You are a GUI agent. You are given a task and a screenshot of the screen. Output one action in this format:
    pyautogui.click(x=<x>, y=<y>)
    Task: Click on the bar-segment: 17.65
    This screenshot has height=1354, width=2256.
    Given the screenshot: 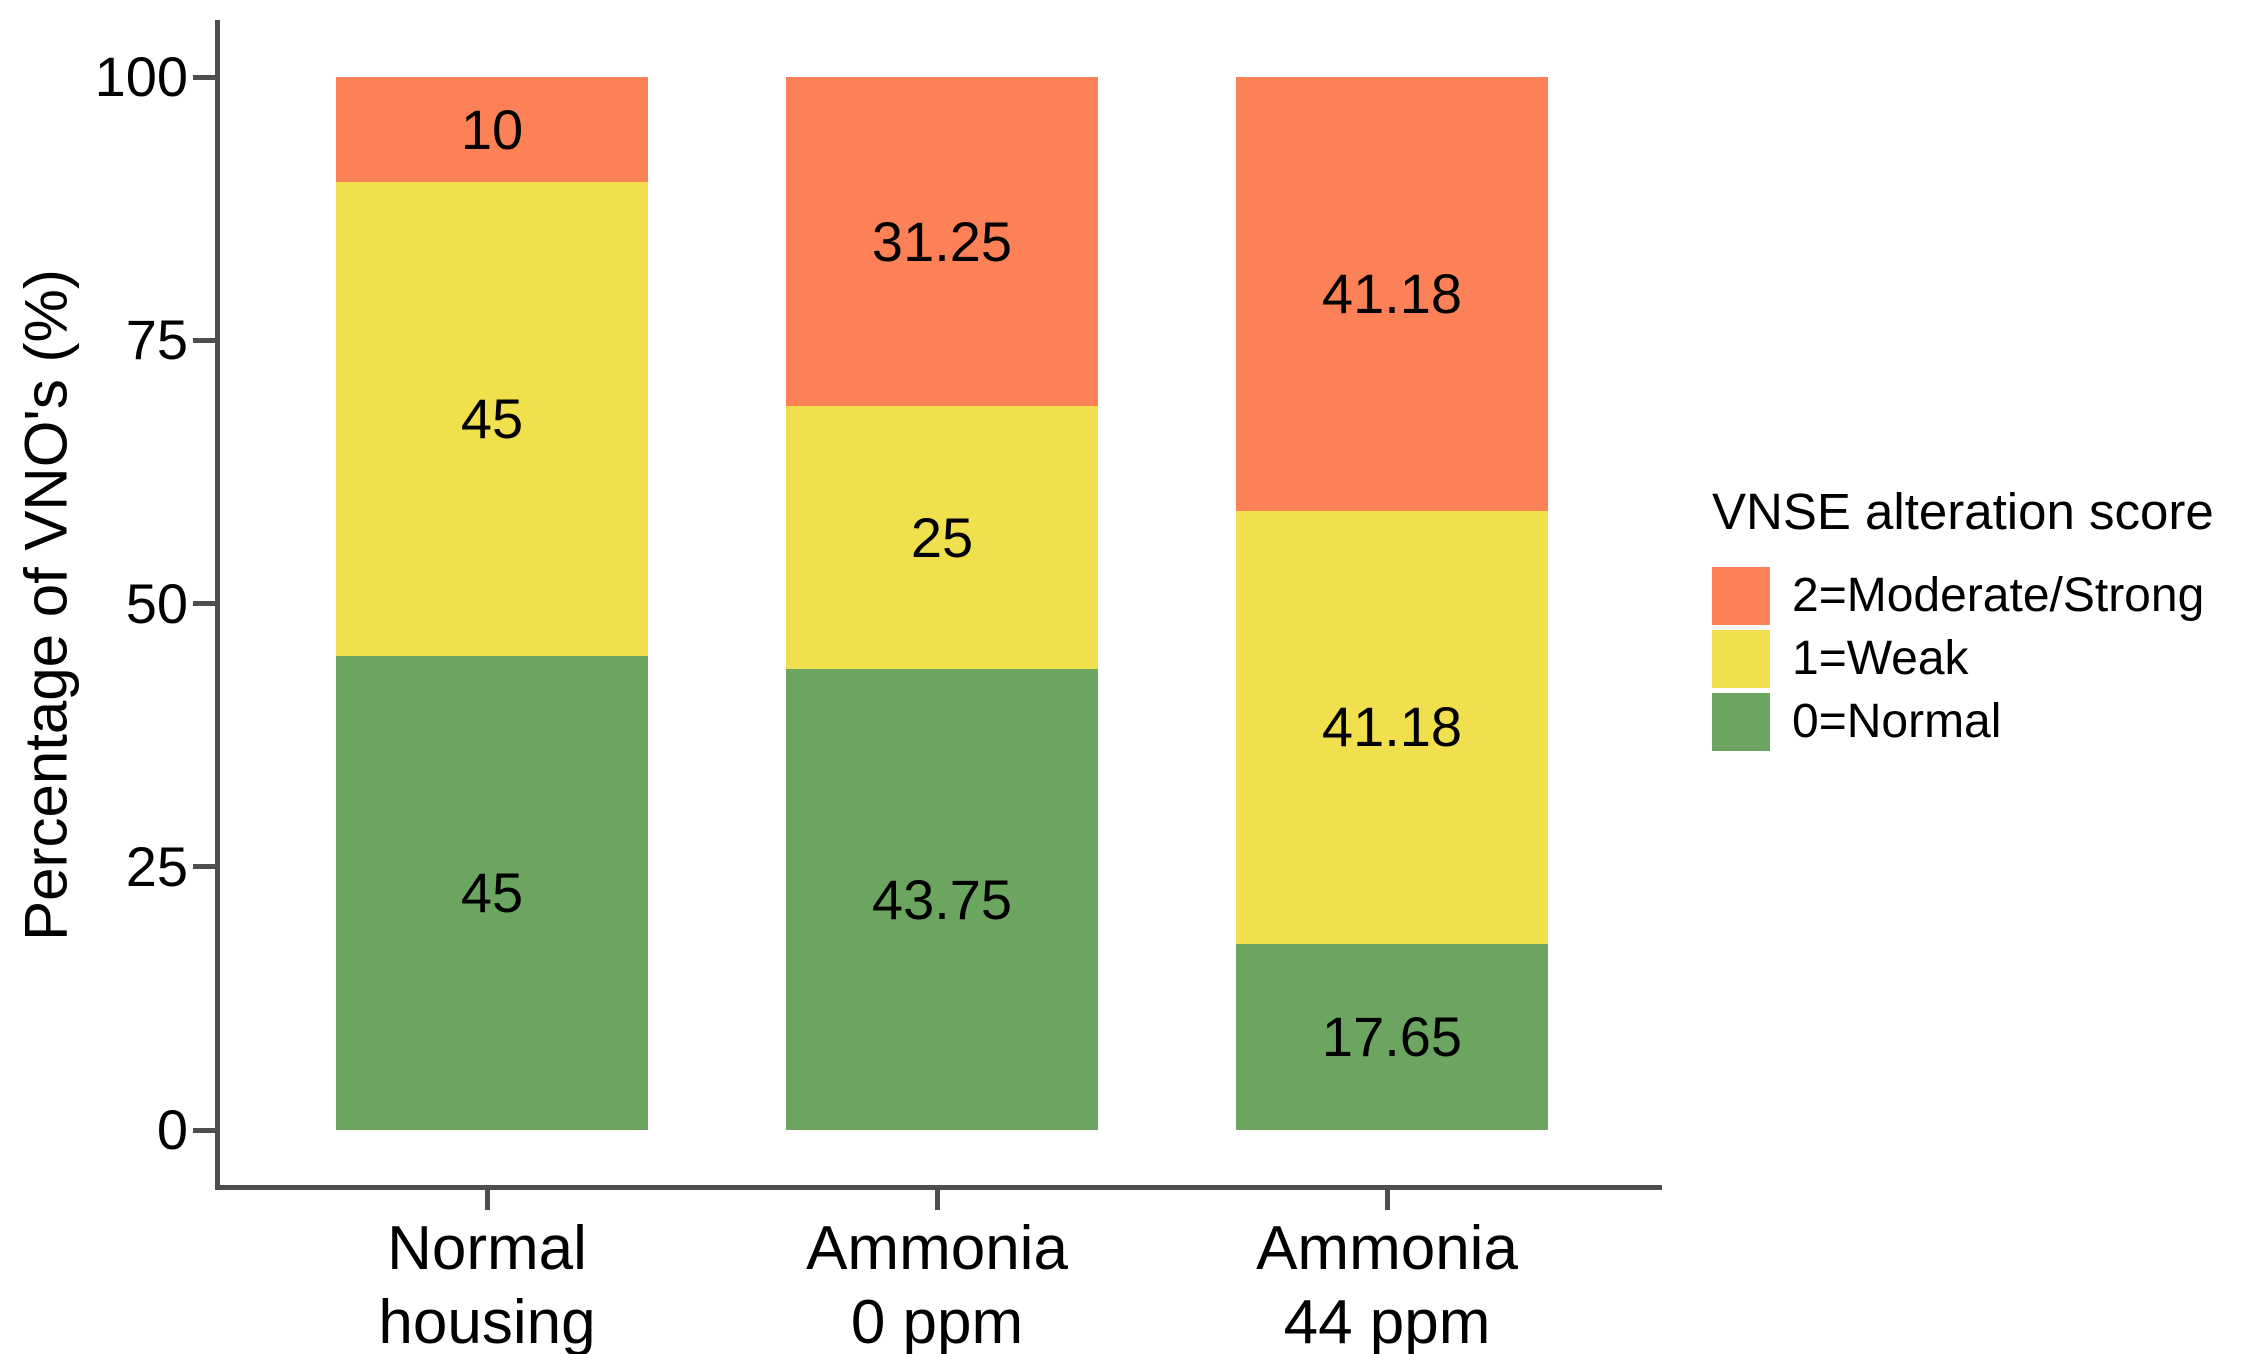 What is the action you would take?
    pyautogui.click(x=1392, y=1037)
    